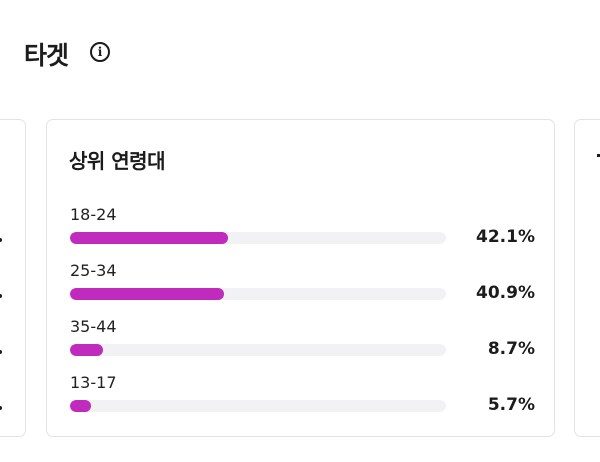 The height and width of the screenshot is (462, 600). What do you see at coordinates (117, 161) in the screenshot?
I see `card-title: 상위 연령대` at bounding box center [117, 161].